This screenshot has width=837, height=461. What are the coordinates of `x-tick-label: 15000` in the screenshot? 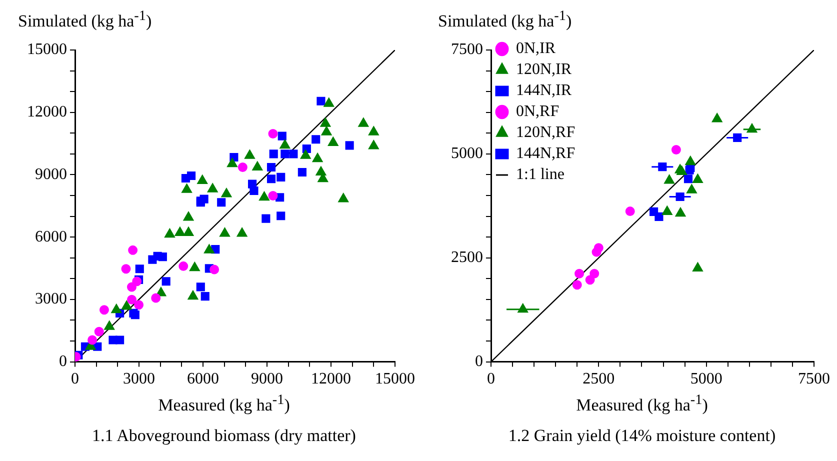 It's located at (395, 379).